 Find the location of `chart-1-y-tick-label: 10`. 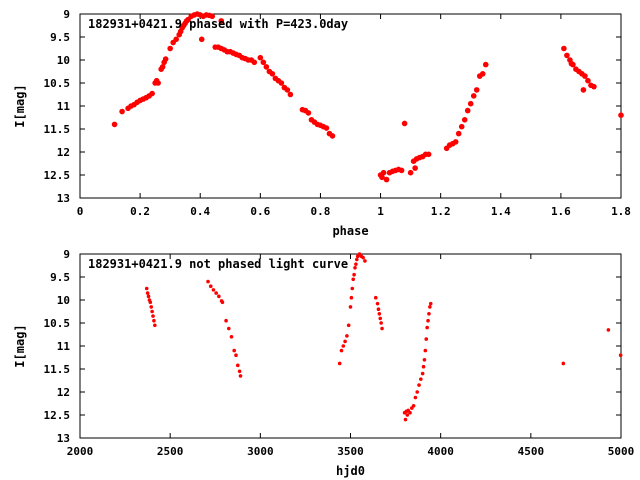

chart-1-y-tick-label: 10 is located at coordinates (63, 60).